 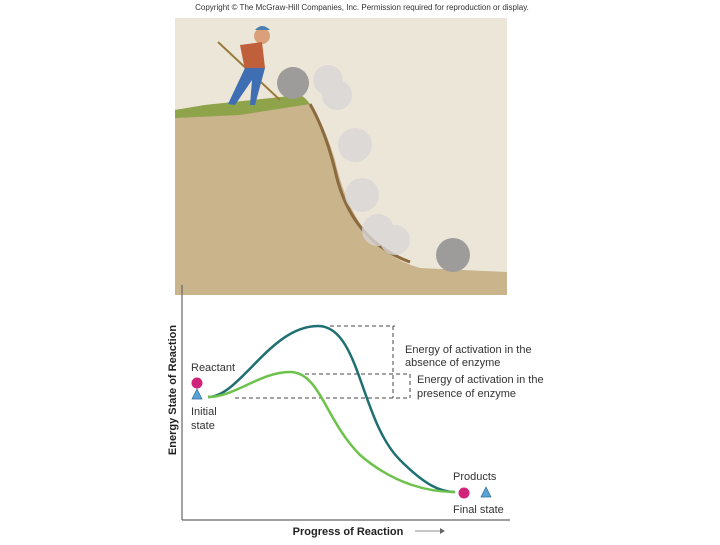 I want to click on initial-state-label: state, so click(x=203, y=426).